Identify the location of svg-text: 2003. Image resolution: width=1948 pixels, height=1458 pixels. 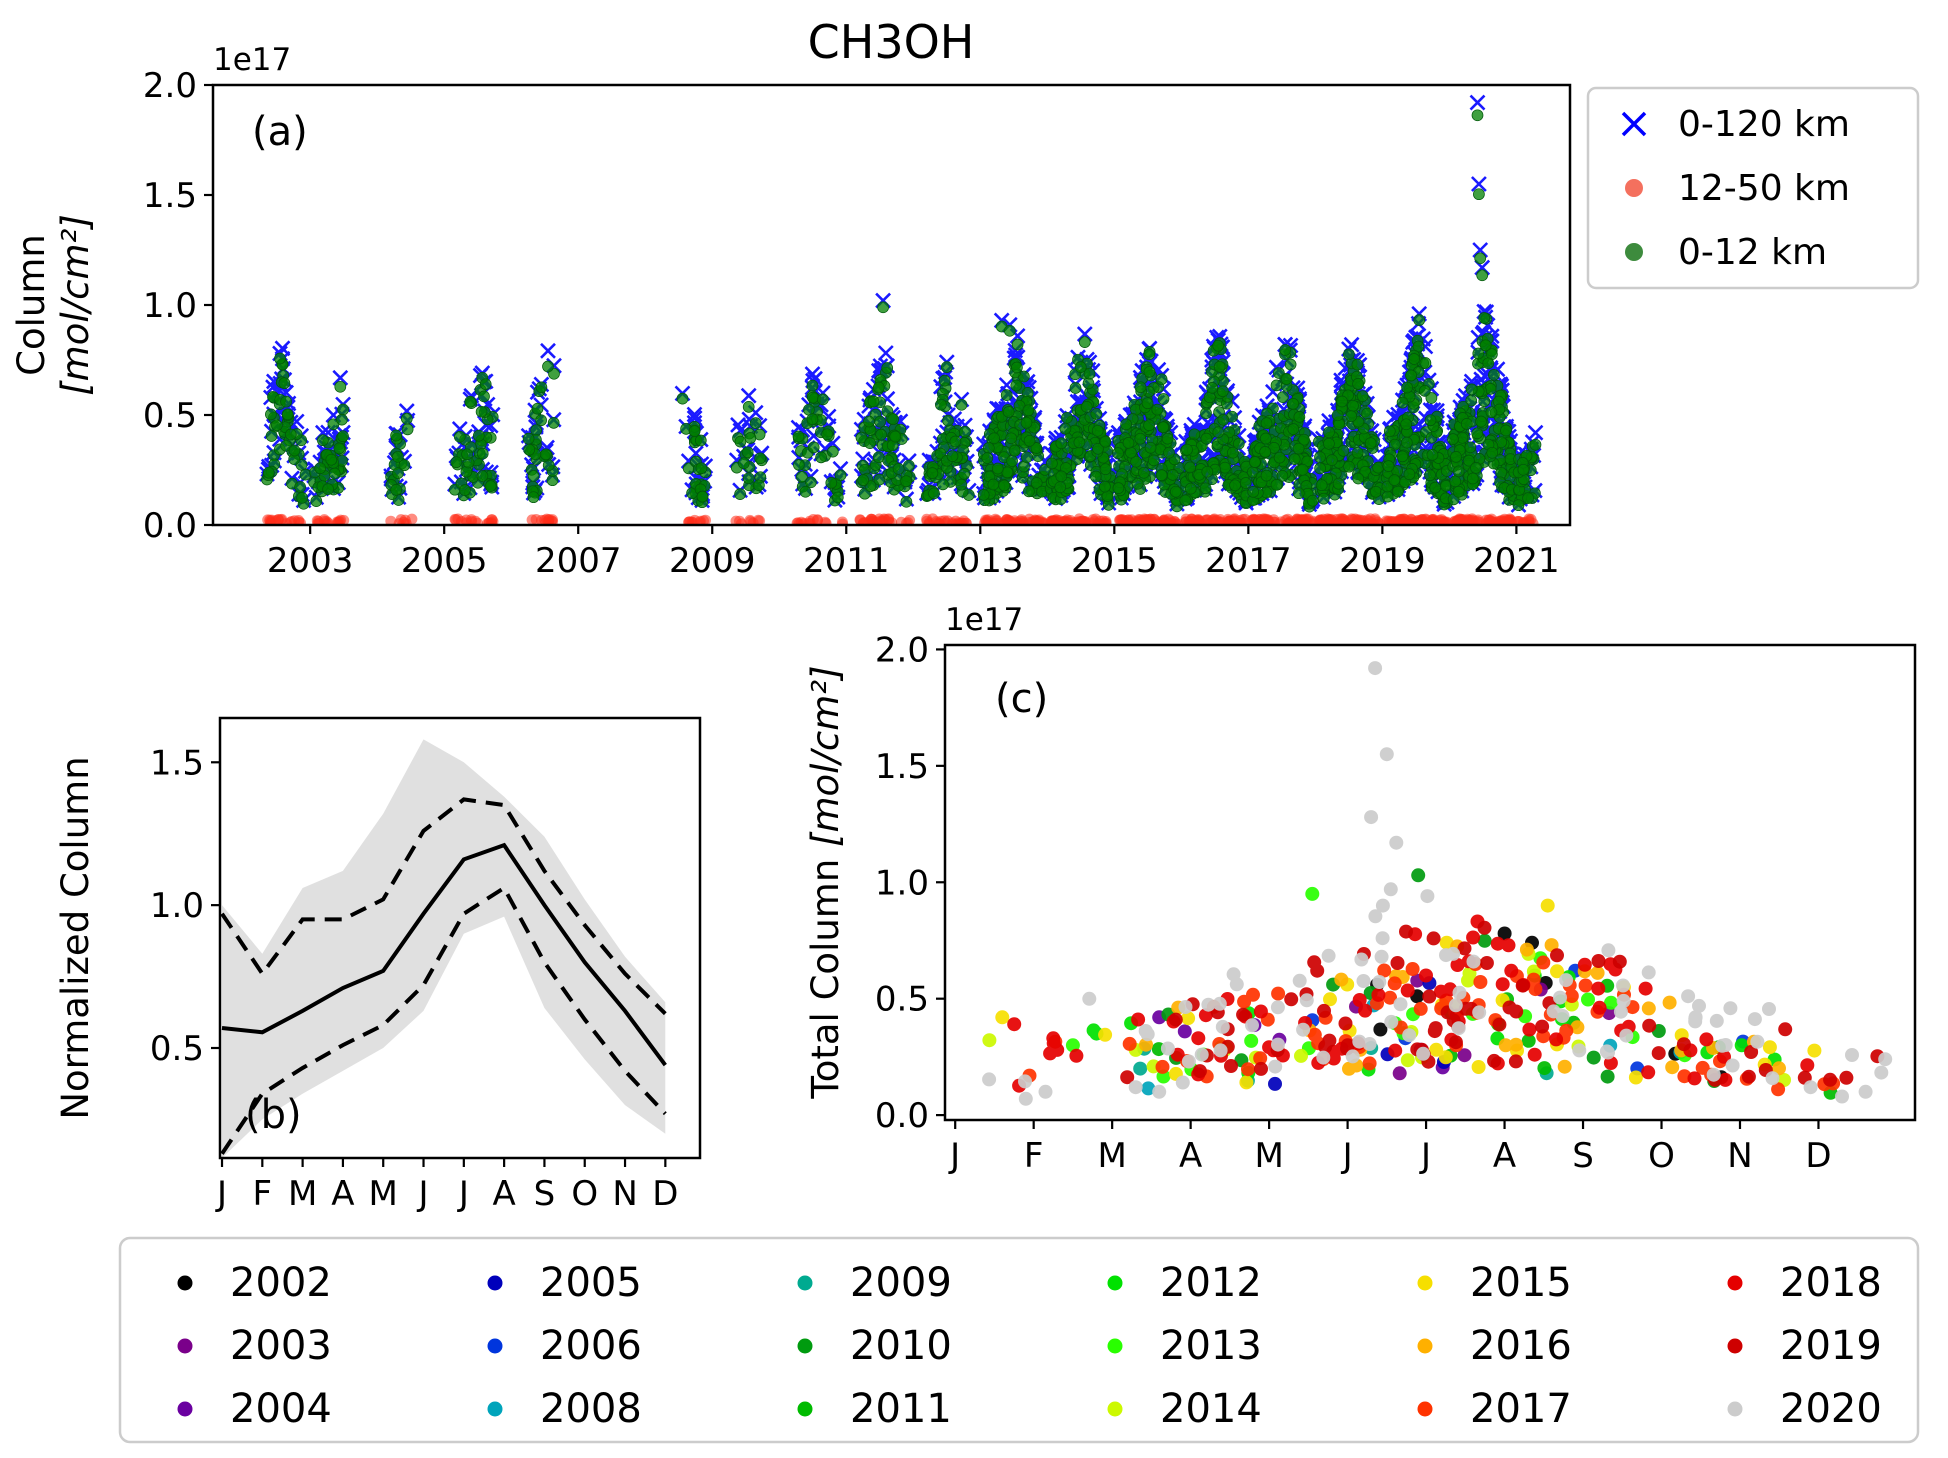
(310, 561).